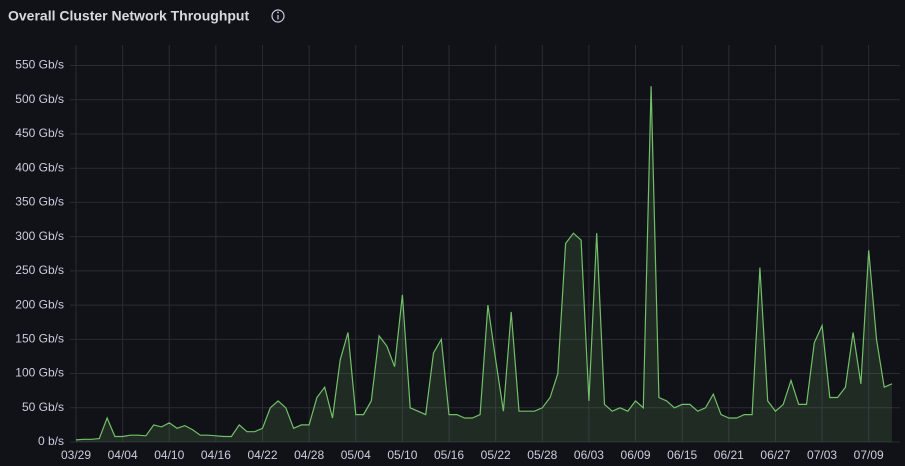  What do you see at coordinates (682, 455) in the screenshot?
I see `x-tick-label: 06/15` at bounding box center [682, 455].